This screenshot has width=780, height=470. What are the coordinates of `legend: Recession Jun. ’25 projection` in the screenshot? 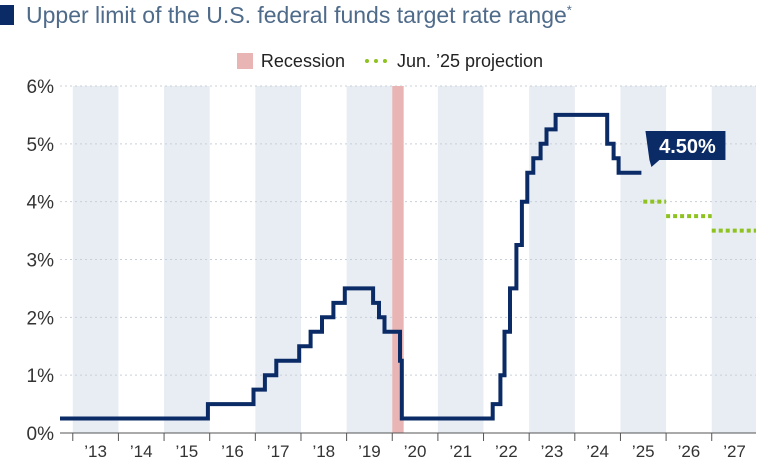 It's located at (390, 61).